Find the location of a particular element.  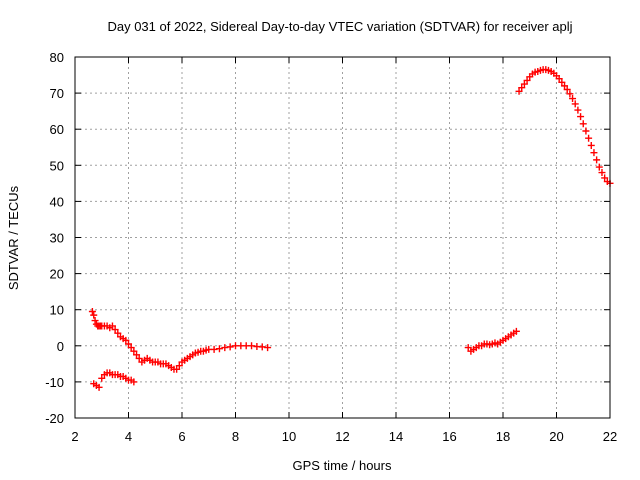

y-tick-label: 20 is located at coordinates (57, 274).